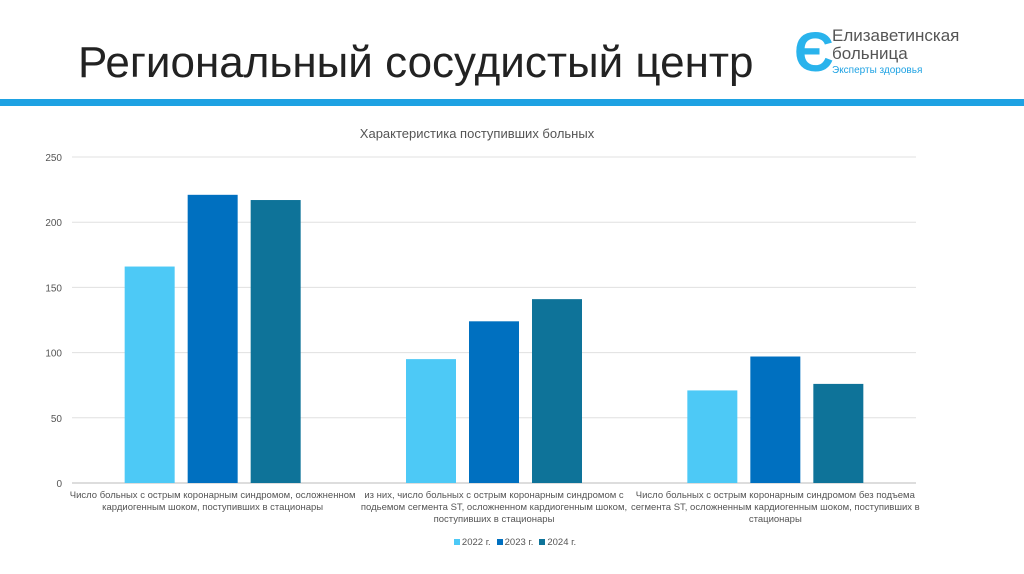 This screenshot has height=574, width=1024. What do you see at coordinates (814, 51) in the screenshot?
I see `logo-mark-icon: Є` at bounding box center [814, 51].